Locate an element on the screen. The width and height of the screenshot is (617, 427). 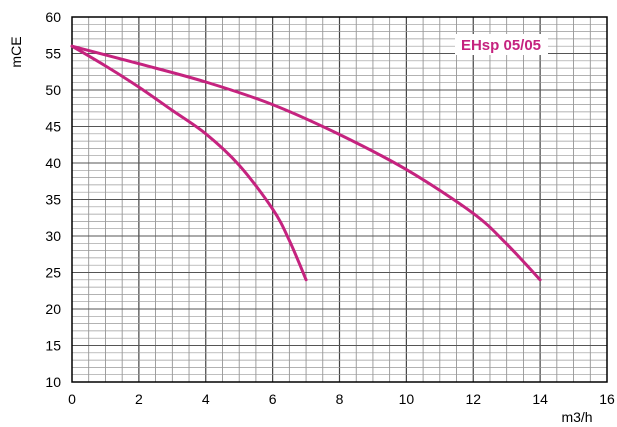
y-tick-label: 60 is located at coordinates (53, 17).